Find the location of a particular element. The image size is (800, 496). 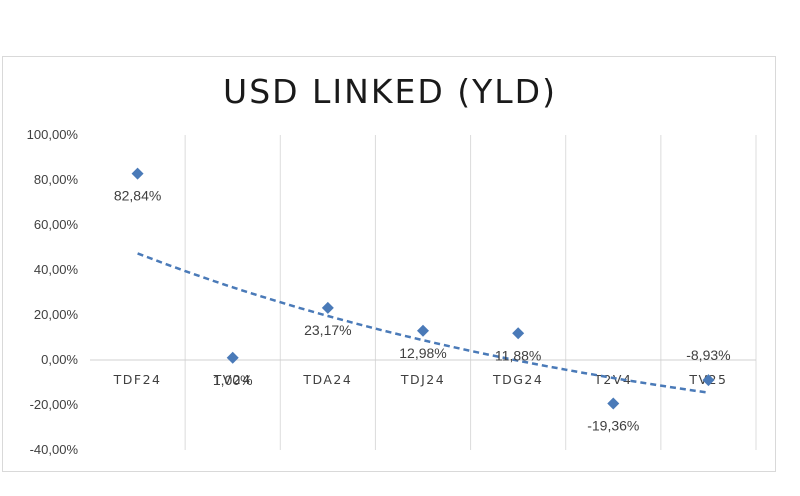

y-tick-label: -40,00% is located at coordinates (54, 449).